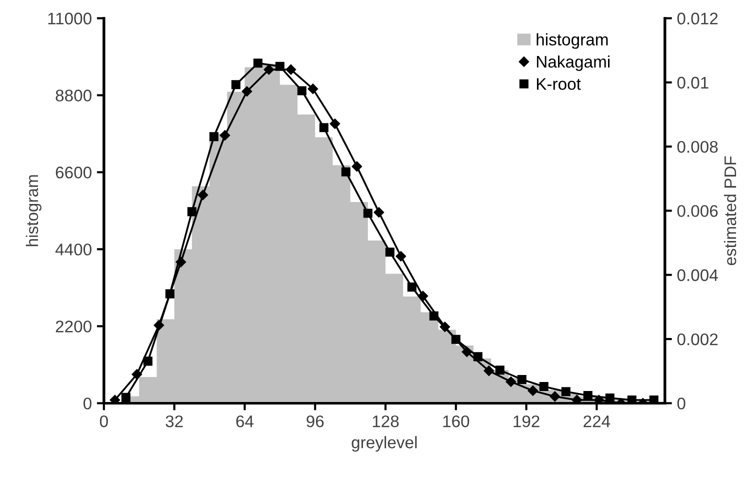  I want to click on x-tick-label: 160, so click(456, 421).